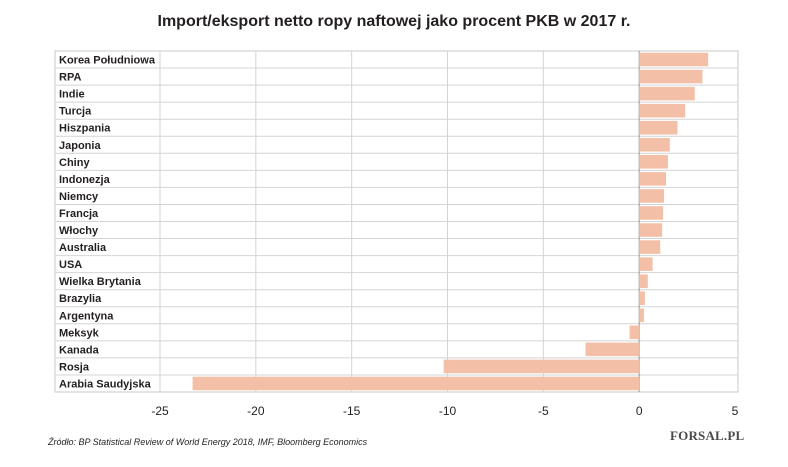 This screenshot has height=467, width=788. I want to click on forsal-logo: FORSAL.PL, so click(707, 435).